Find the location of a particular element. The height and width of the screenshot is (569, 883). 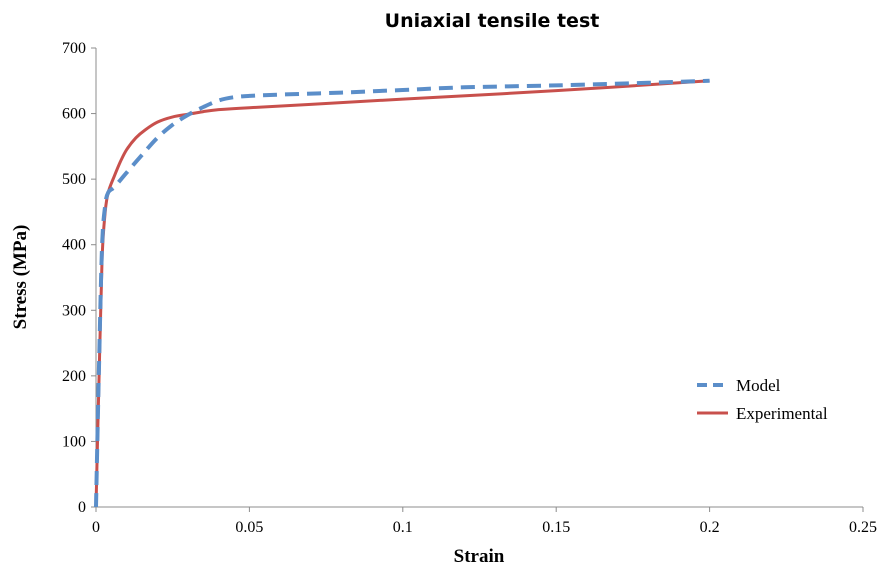

legend-label-experimental: Experimental is located at coordinates (782, 413).